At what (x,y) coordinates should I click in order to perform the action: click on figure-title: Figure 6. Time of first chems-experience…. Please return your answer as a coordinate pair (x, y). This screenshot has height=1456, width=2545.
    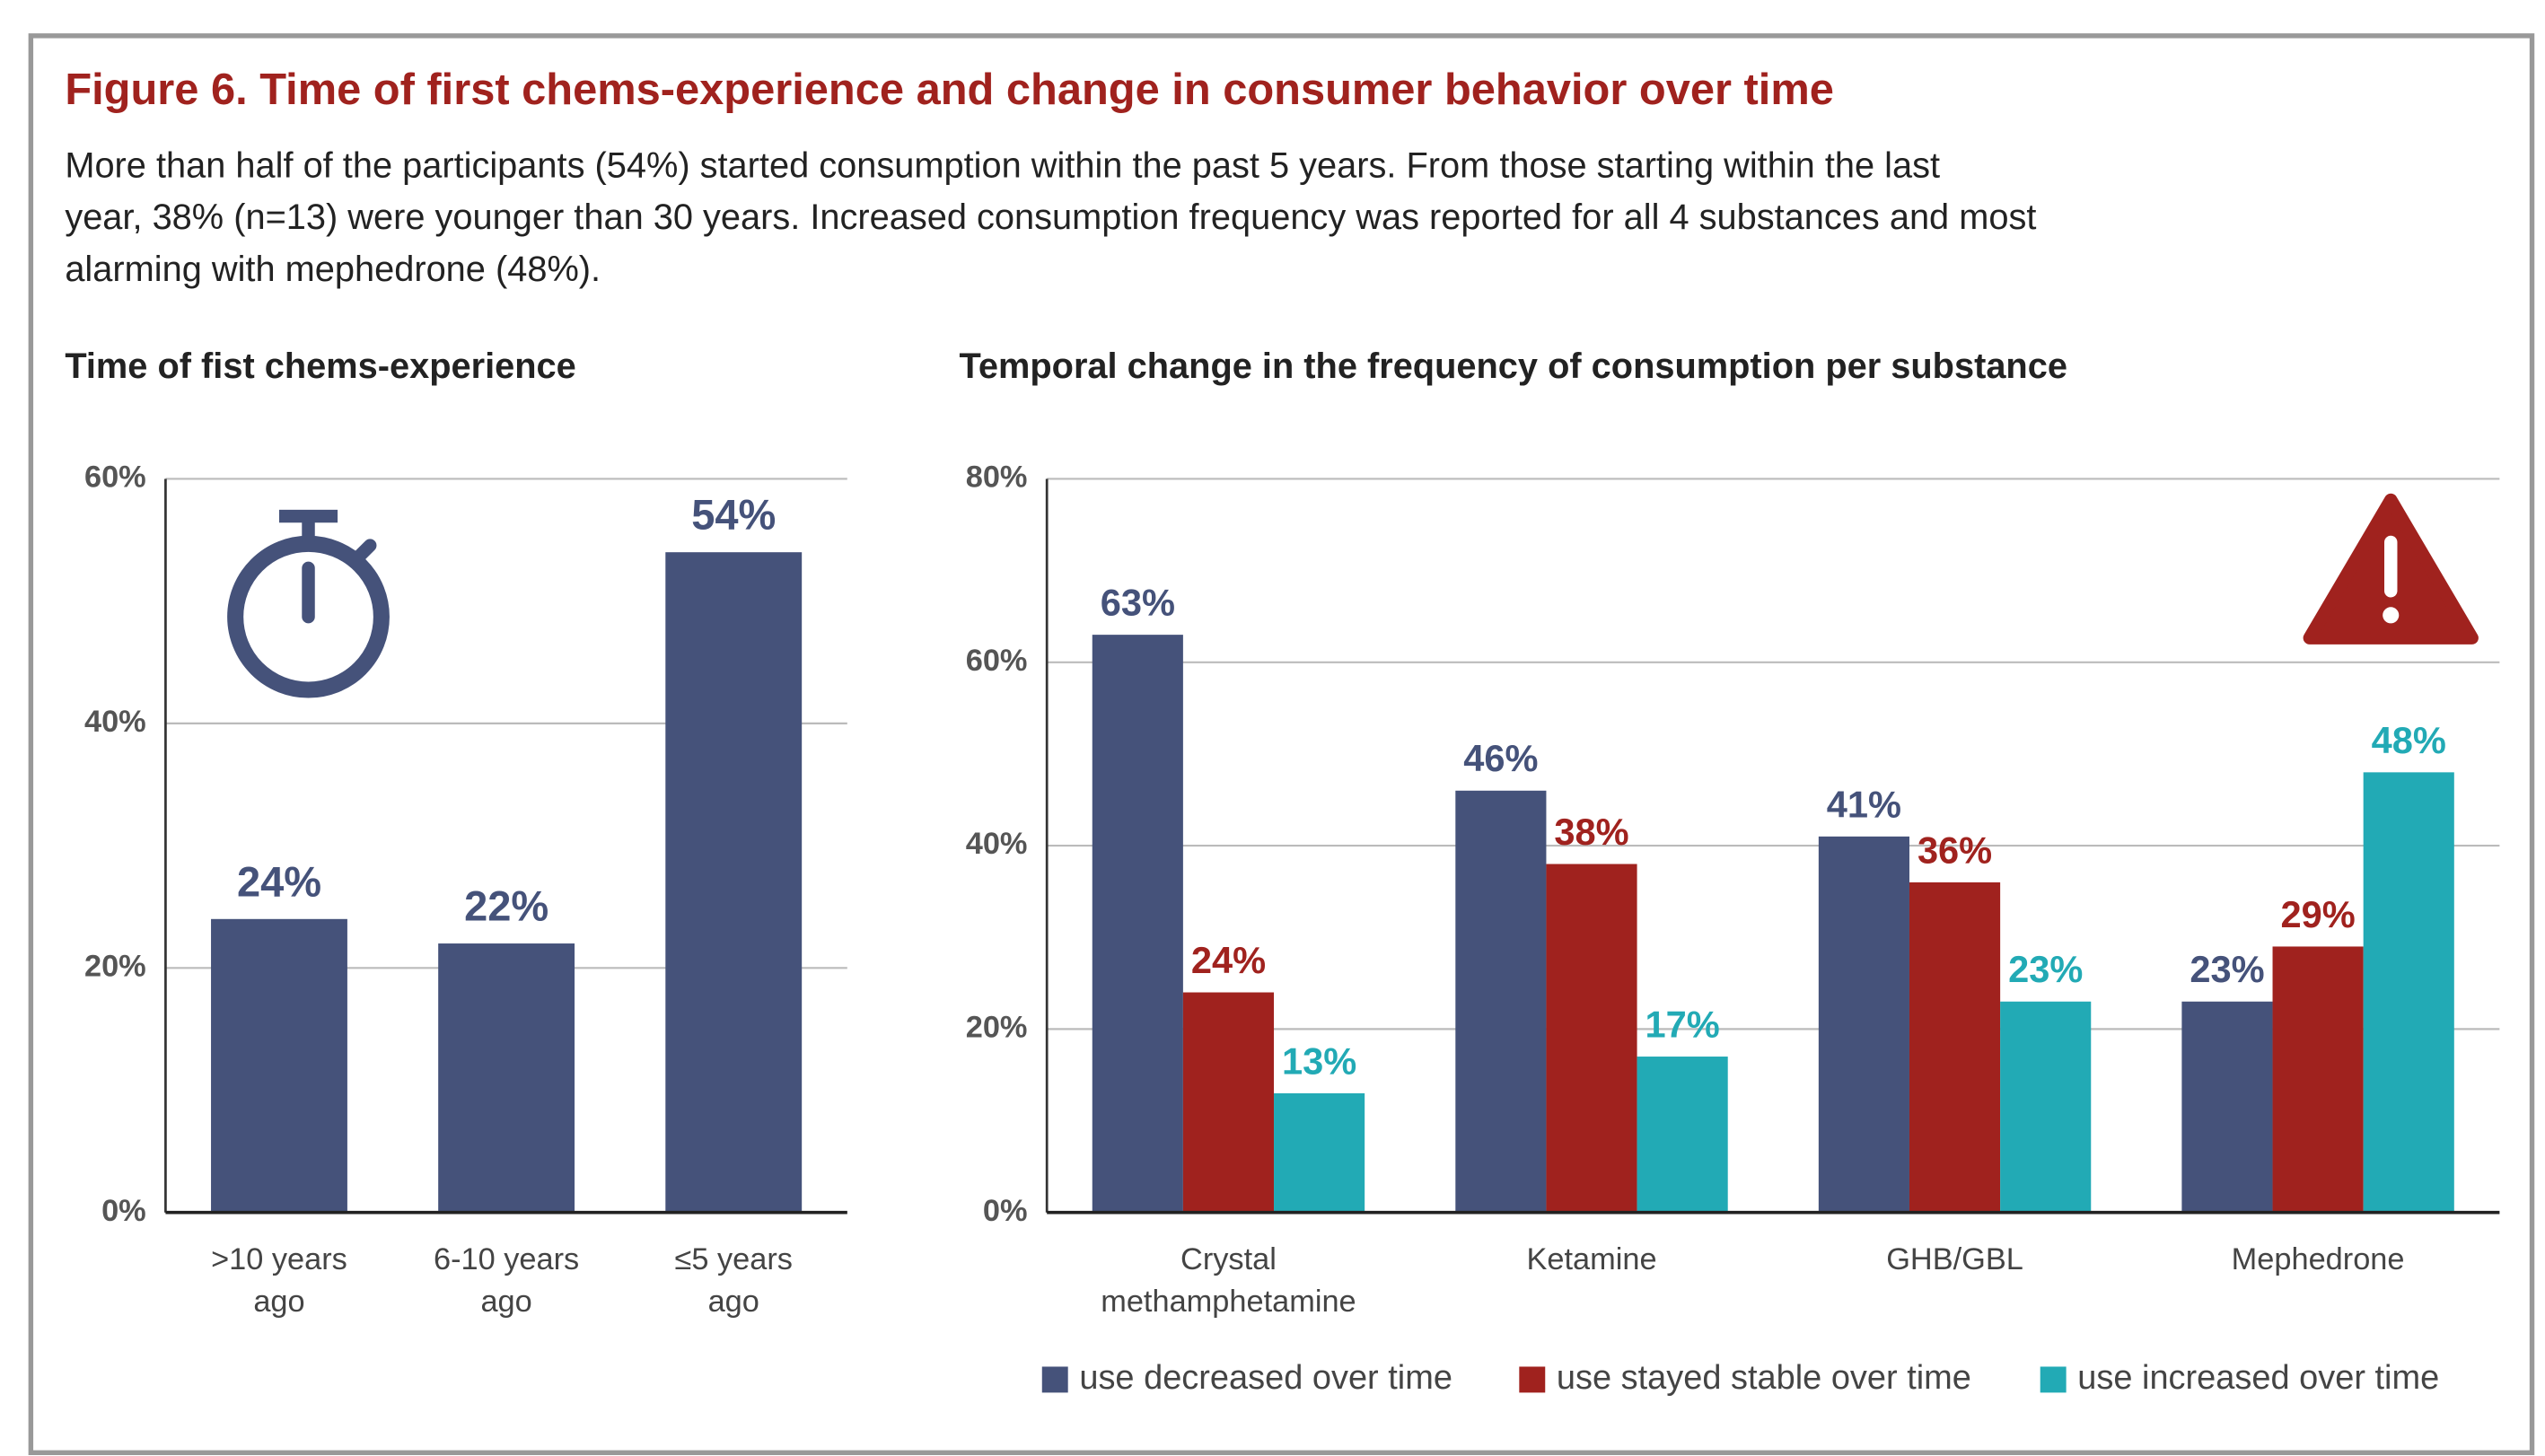
    Looking at the image, I should click on (949, 90).